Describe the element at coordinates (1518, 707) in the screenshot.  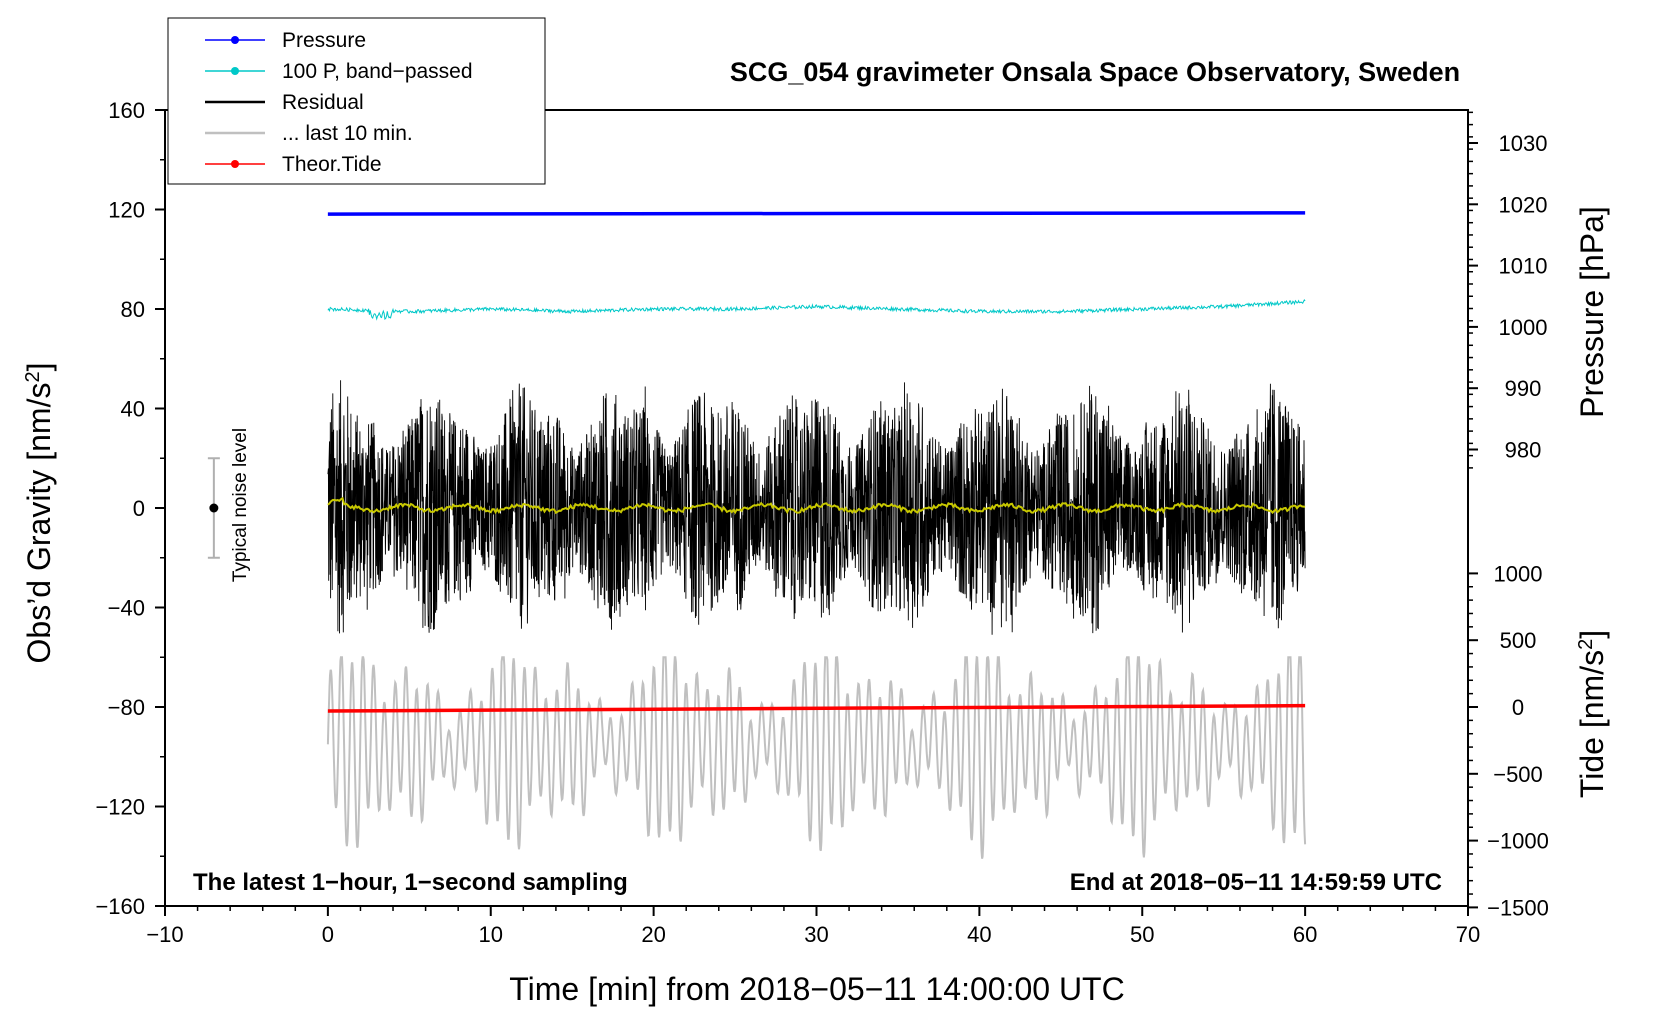
I see `tide-tick-label: 0` at that location.